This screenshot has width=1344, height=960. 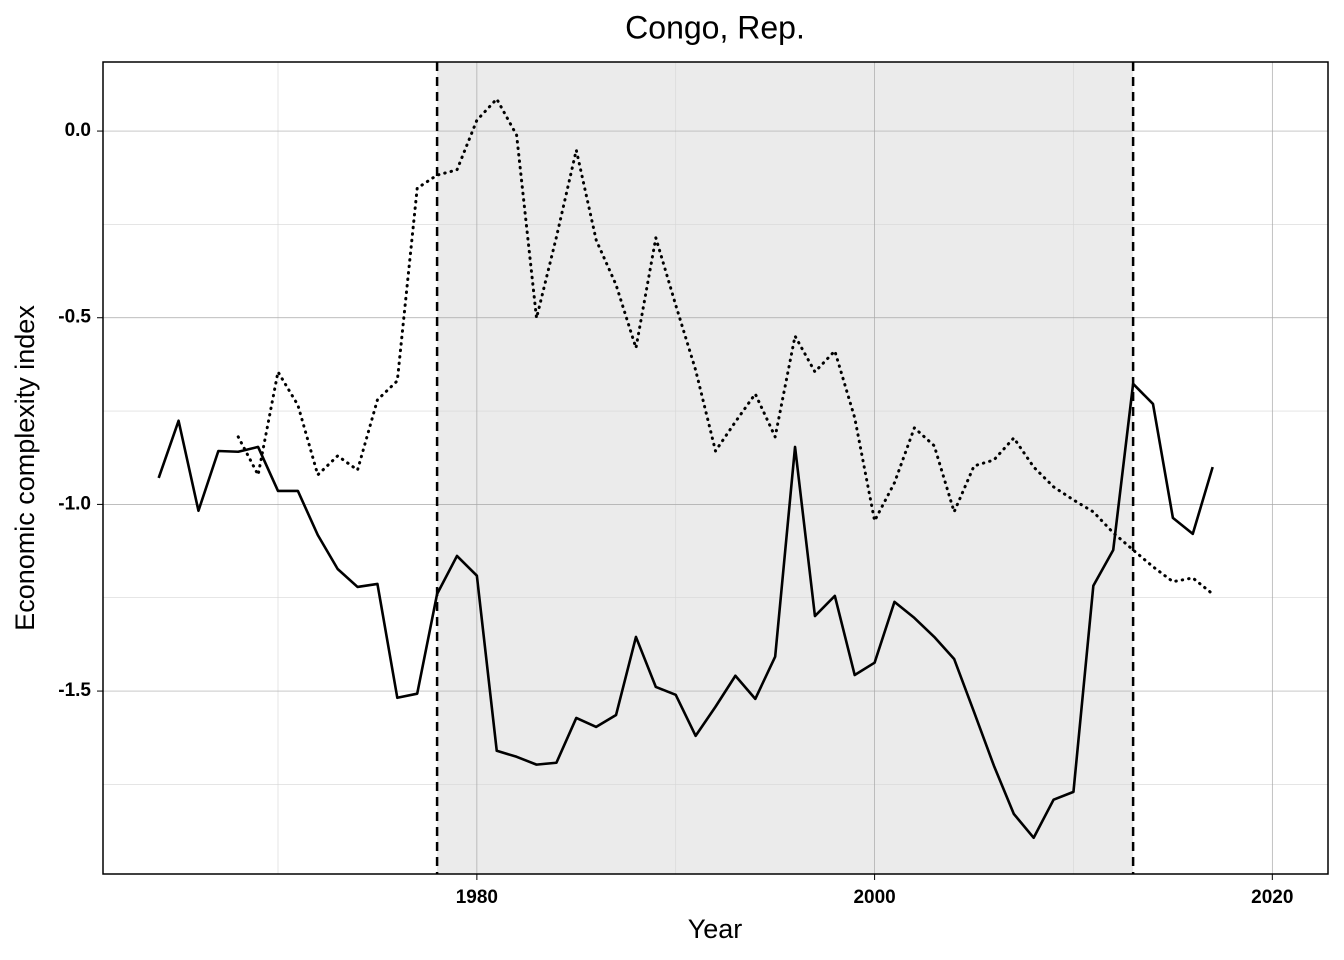 What do you see at coordinates (74, 690) in the screenshot?
I see `y-tick-label: -1.5` at bounding box center [74, 690].